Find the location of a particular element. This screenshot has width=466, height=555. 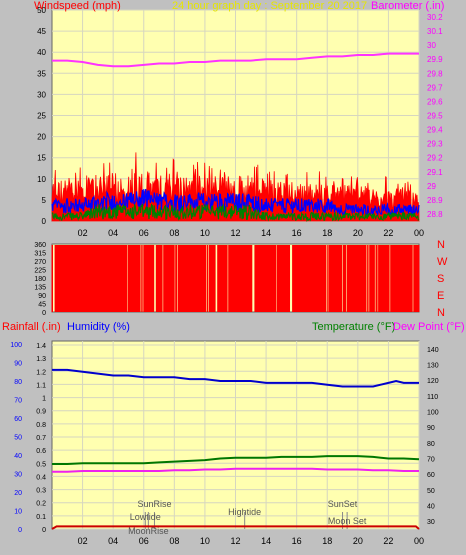

barometer-tick-label: 29.2 is located at coordinates (435, 158).